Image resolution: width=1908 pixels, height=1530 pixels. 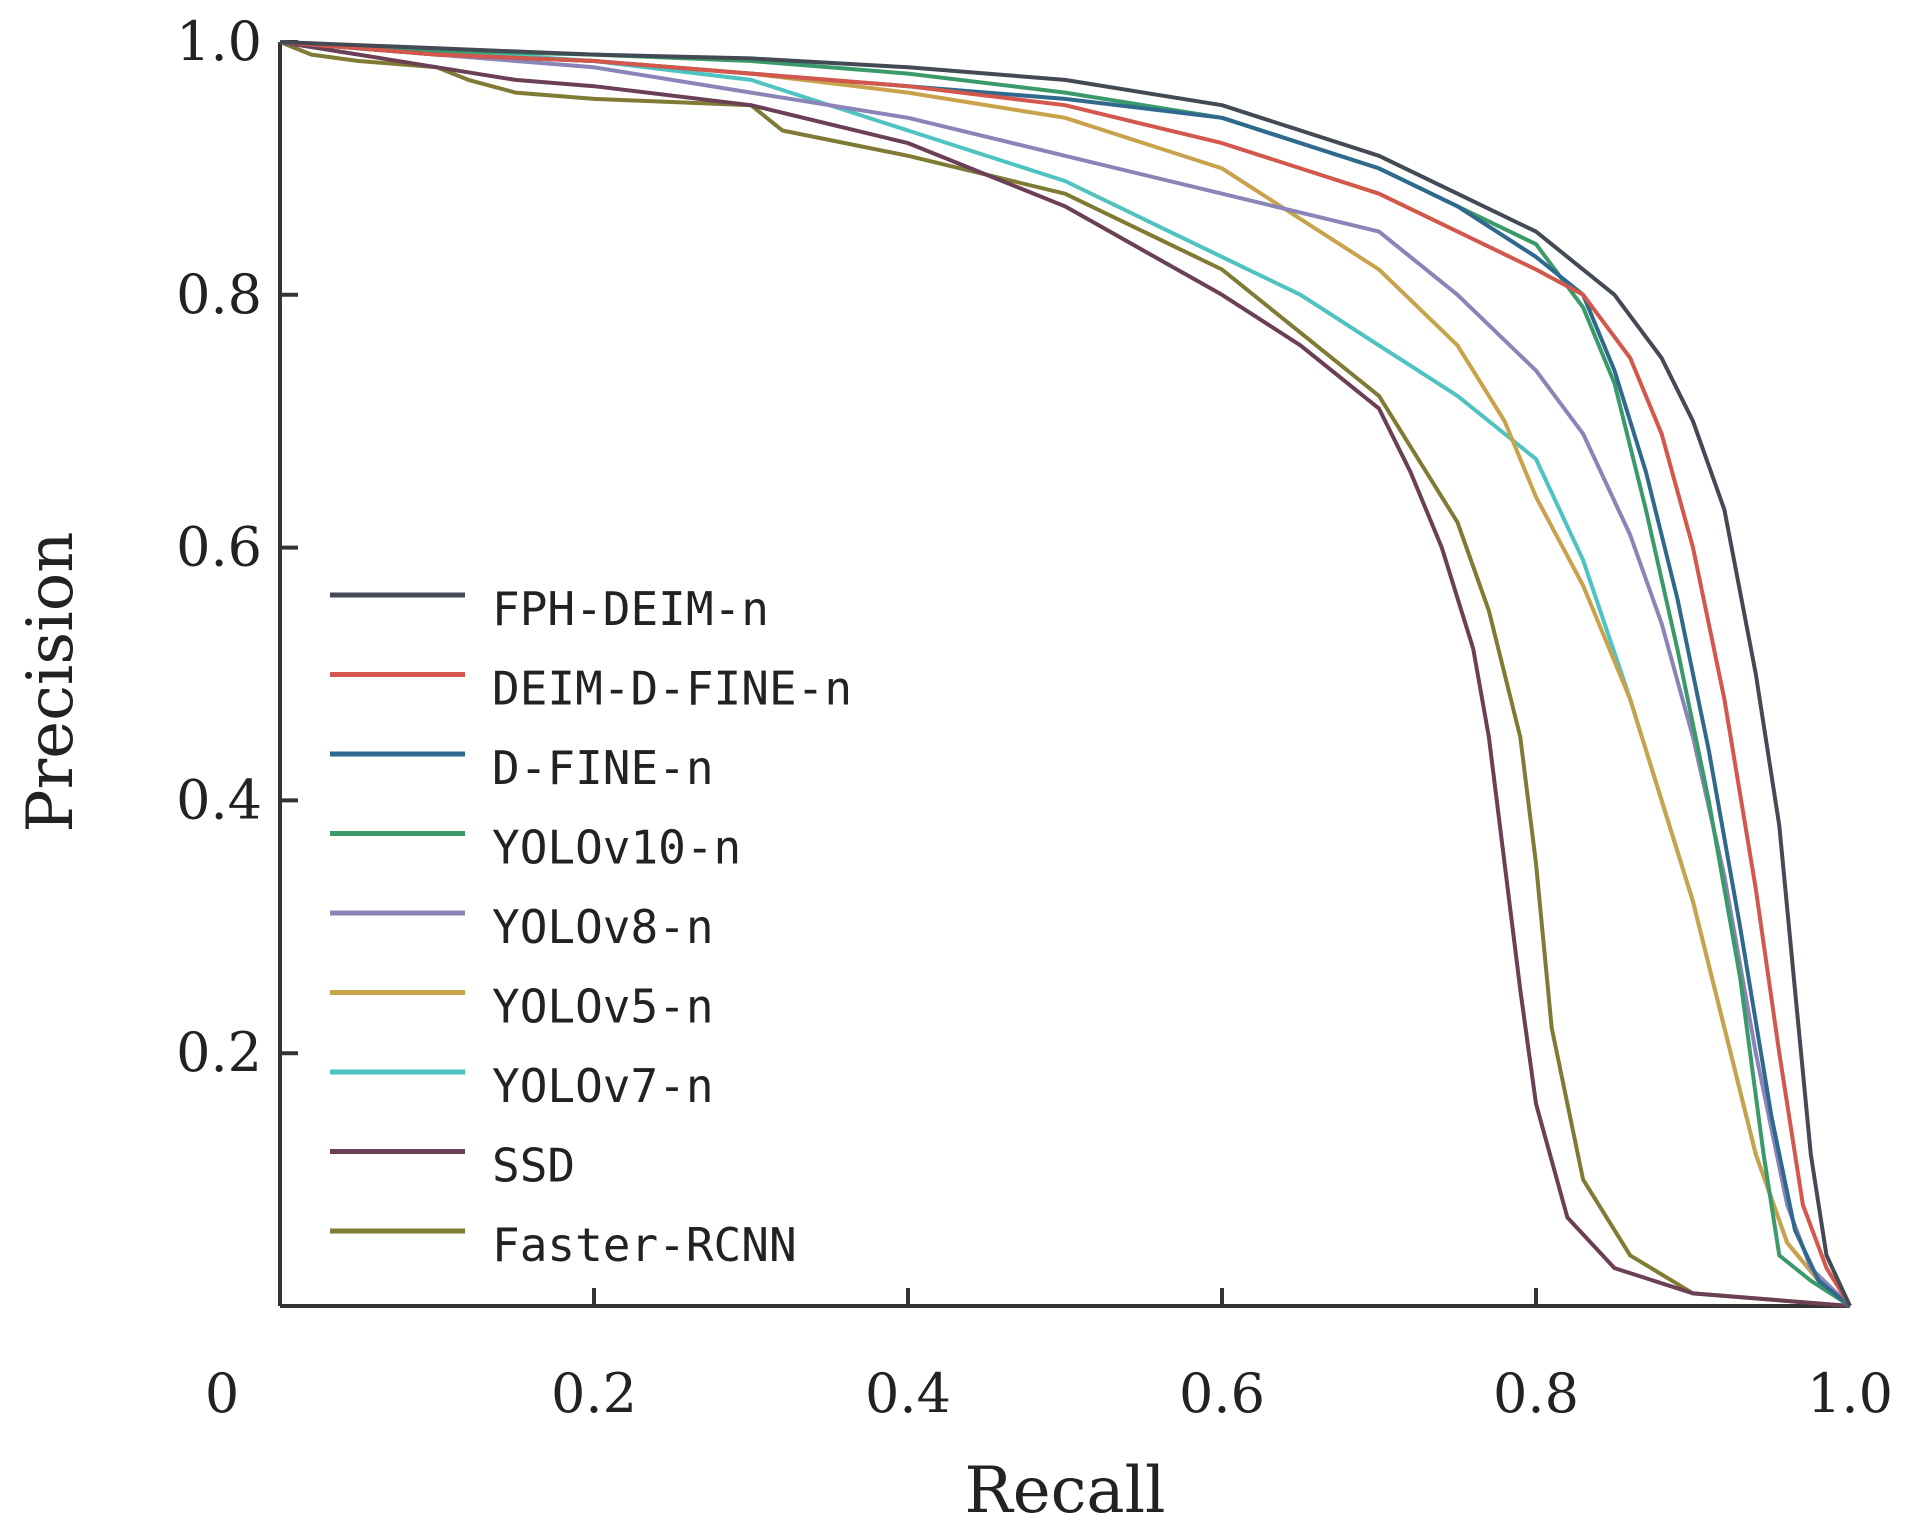 I want to click on legend-label-deim-d-fine-n: DEIM-D-FINE-n, so click(x=672, y=689).